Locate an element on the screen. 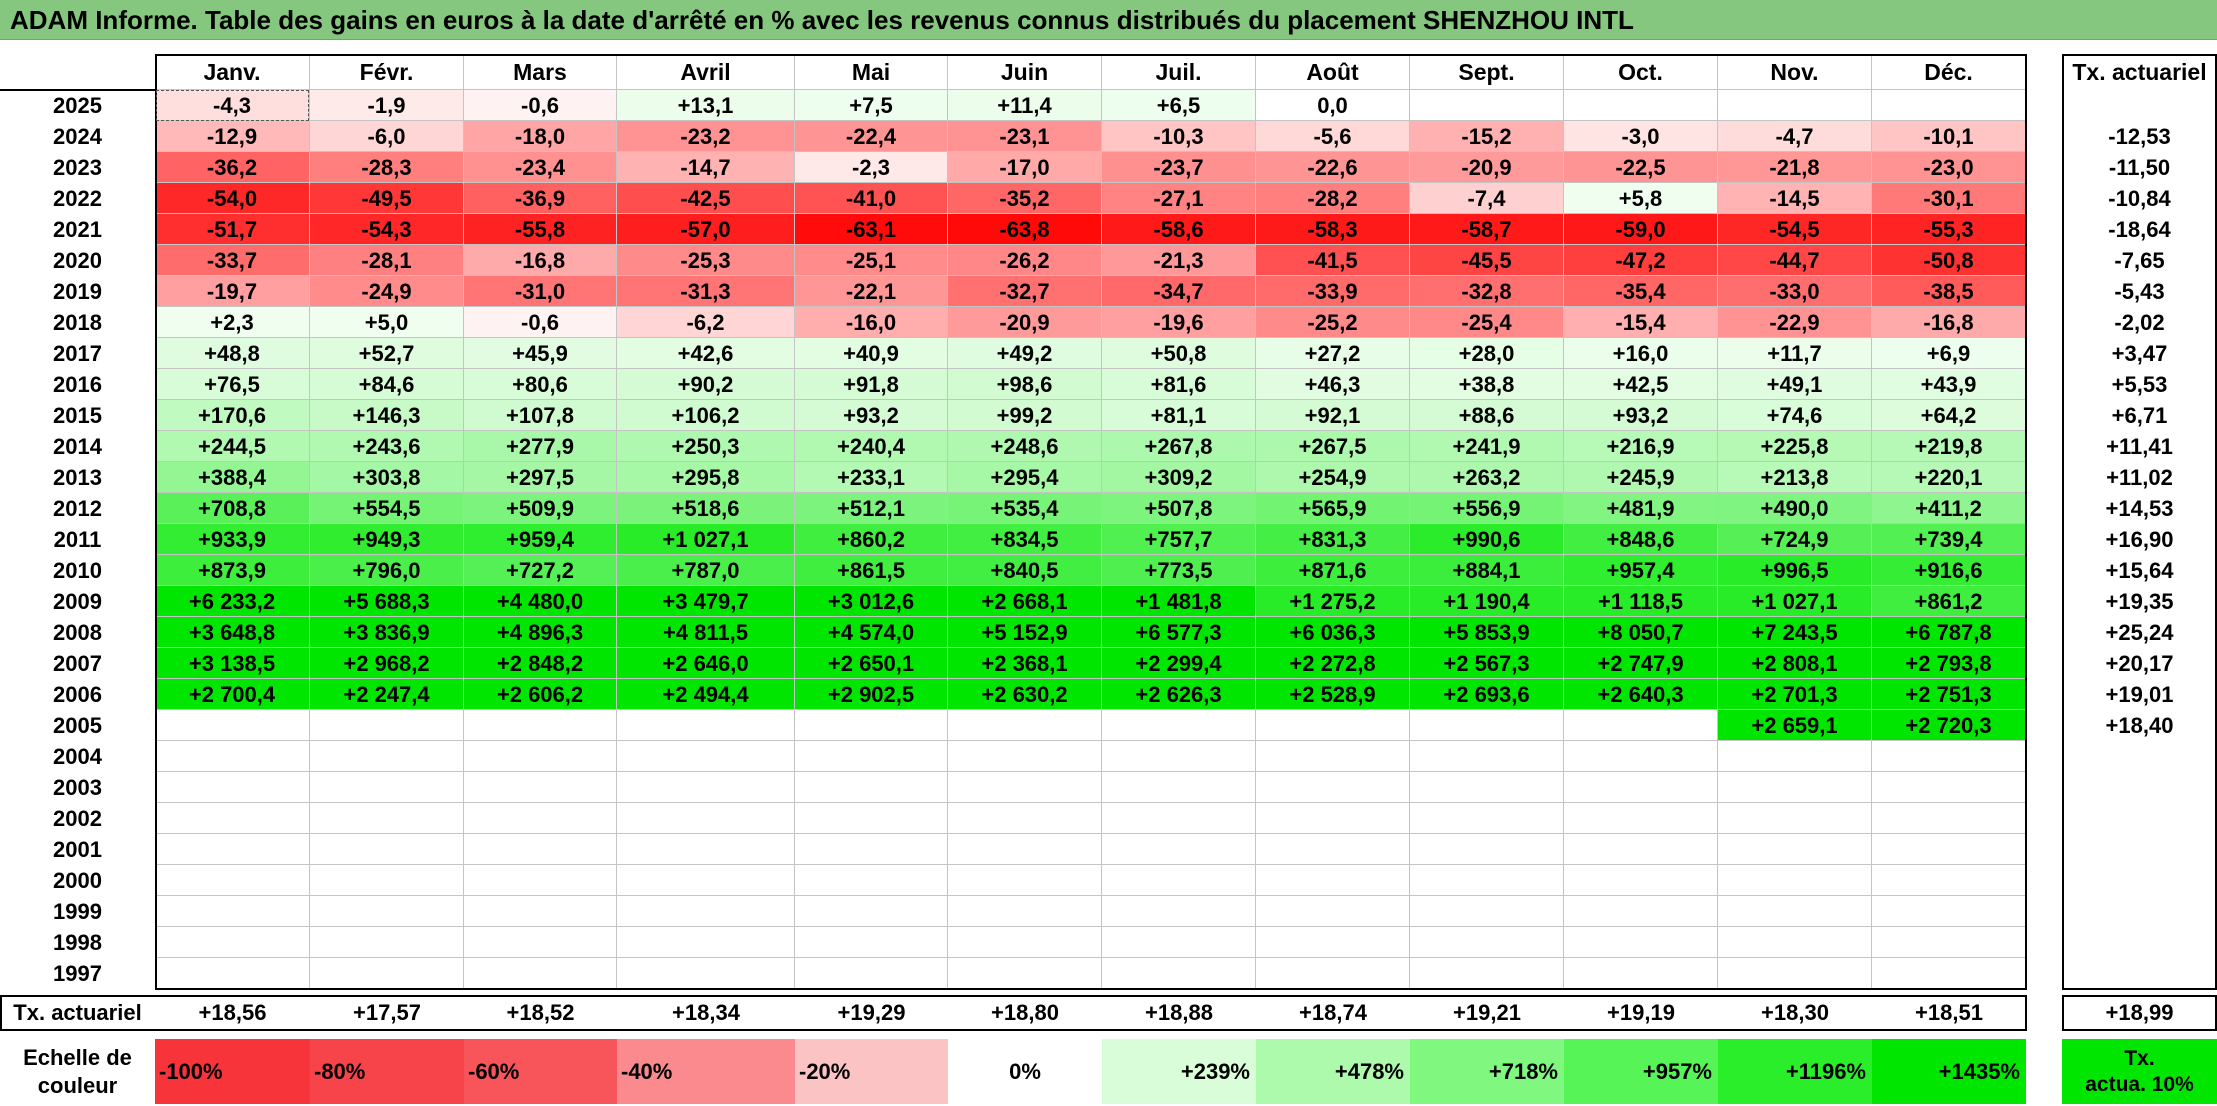 The height and width of the screenshot is (1106, 2217). gain-cell: +88,6 is located at coordinates (1487, 415).